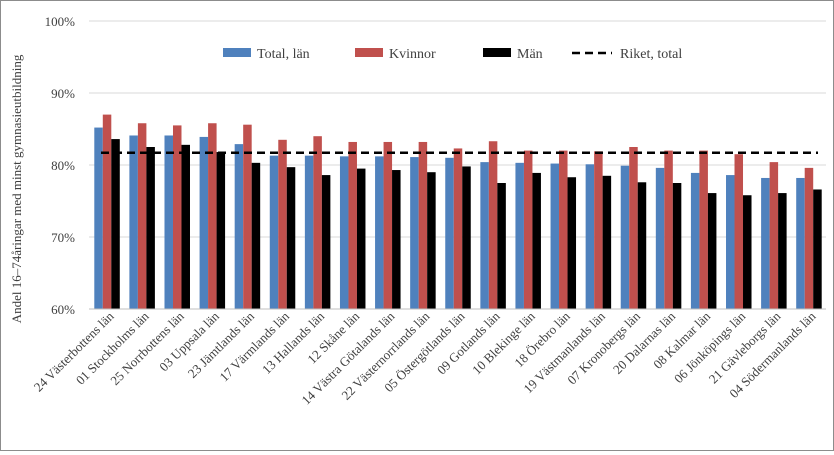 The image size is (834, 455). What do you see at coordinates (63, 165) in the screenshot?
I see `y-tick-label: 80%` at bounding box center [63, 165].